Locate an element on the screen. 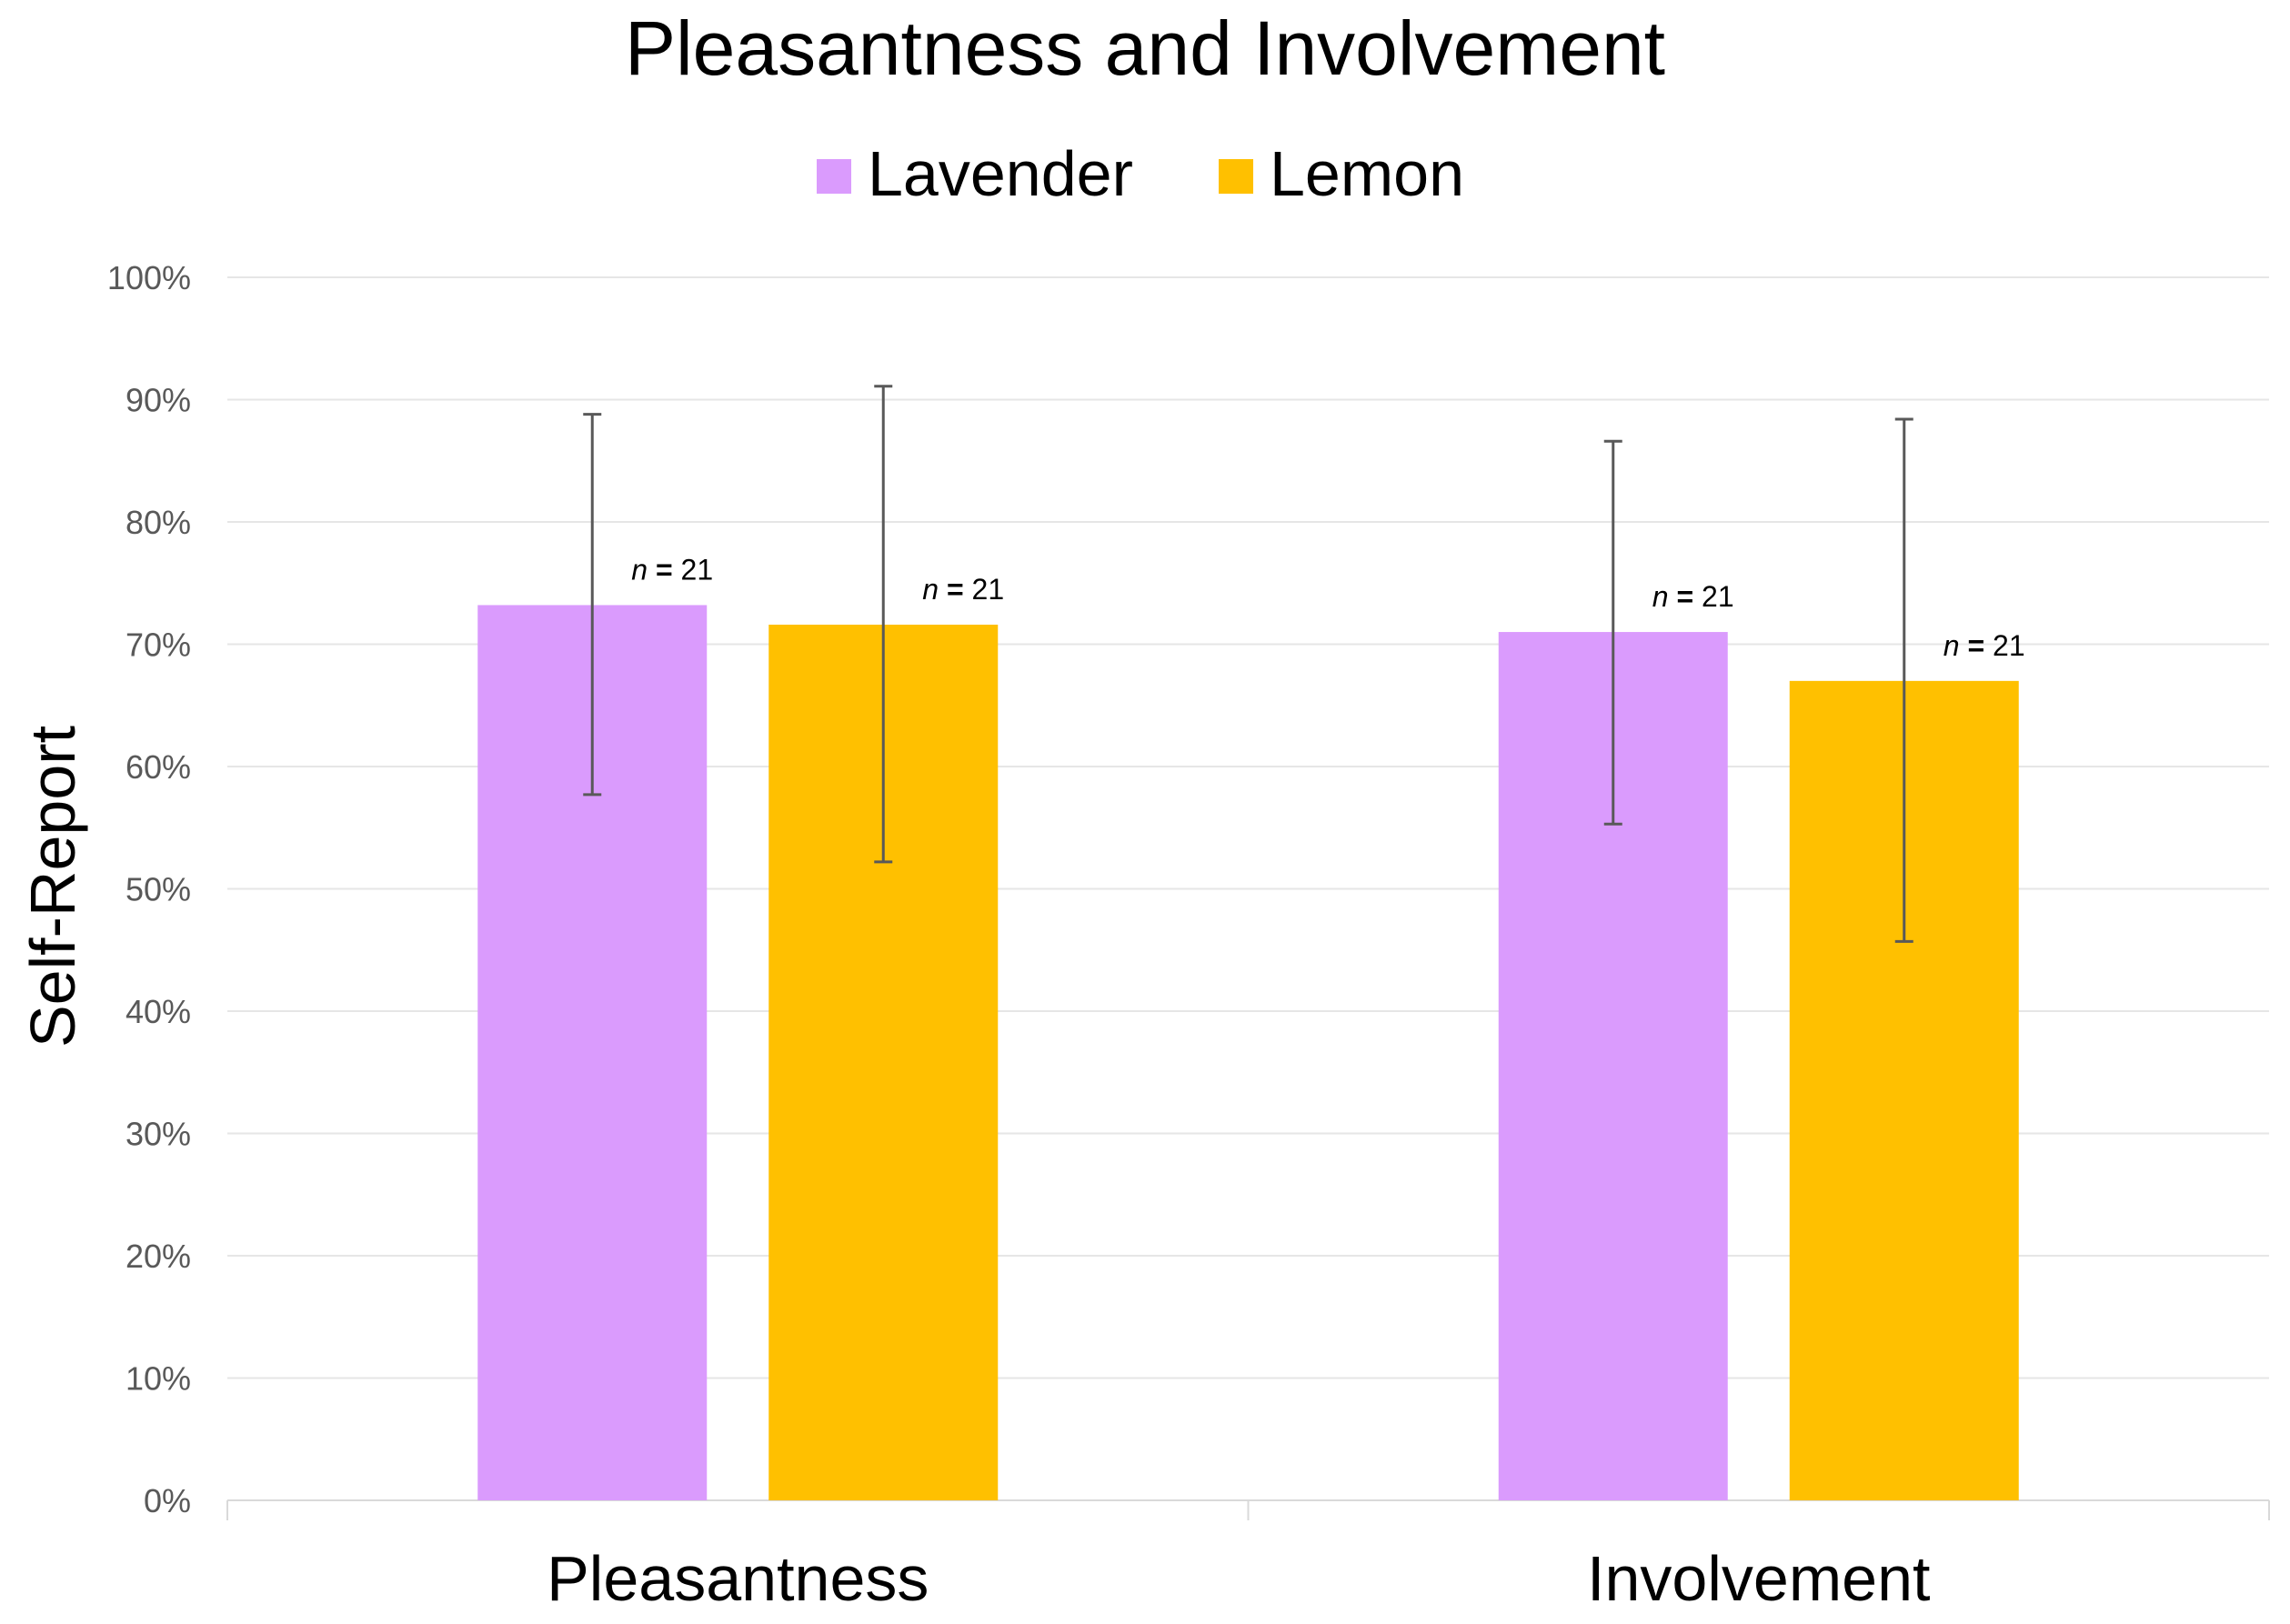  legend-label: Lemon is located at coordinates (1367, 173).